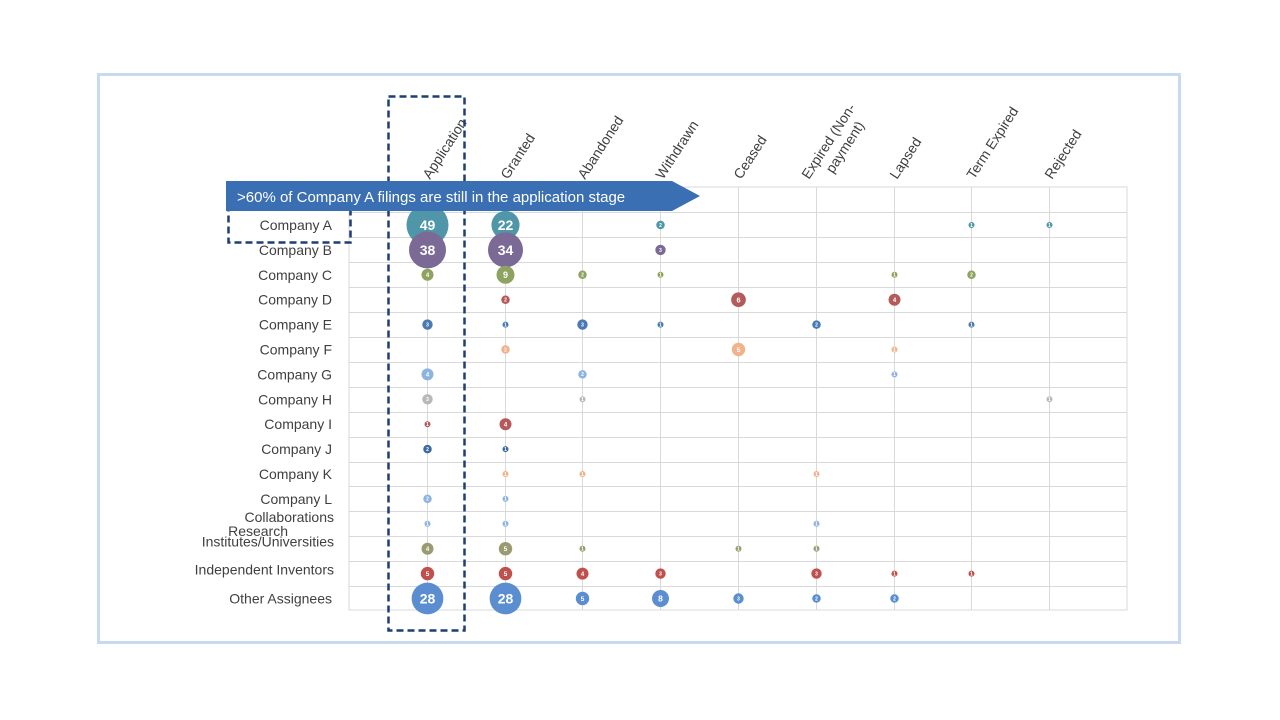  I want to click on bubble-company-e-withdrawn: 1, so click(661, 325).